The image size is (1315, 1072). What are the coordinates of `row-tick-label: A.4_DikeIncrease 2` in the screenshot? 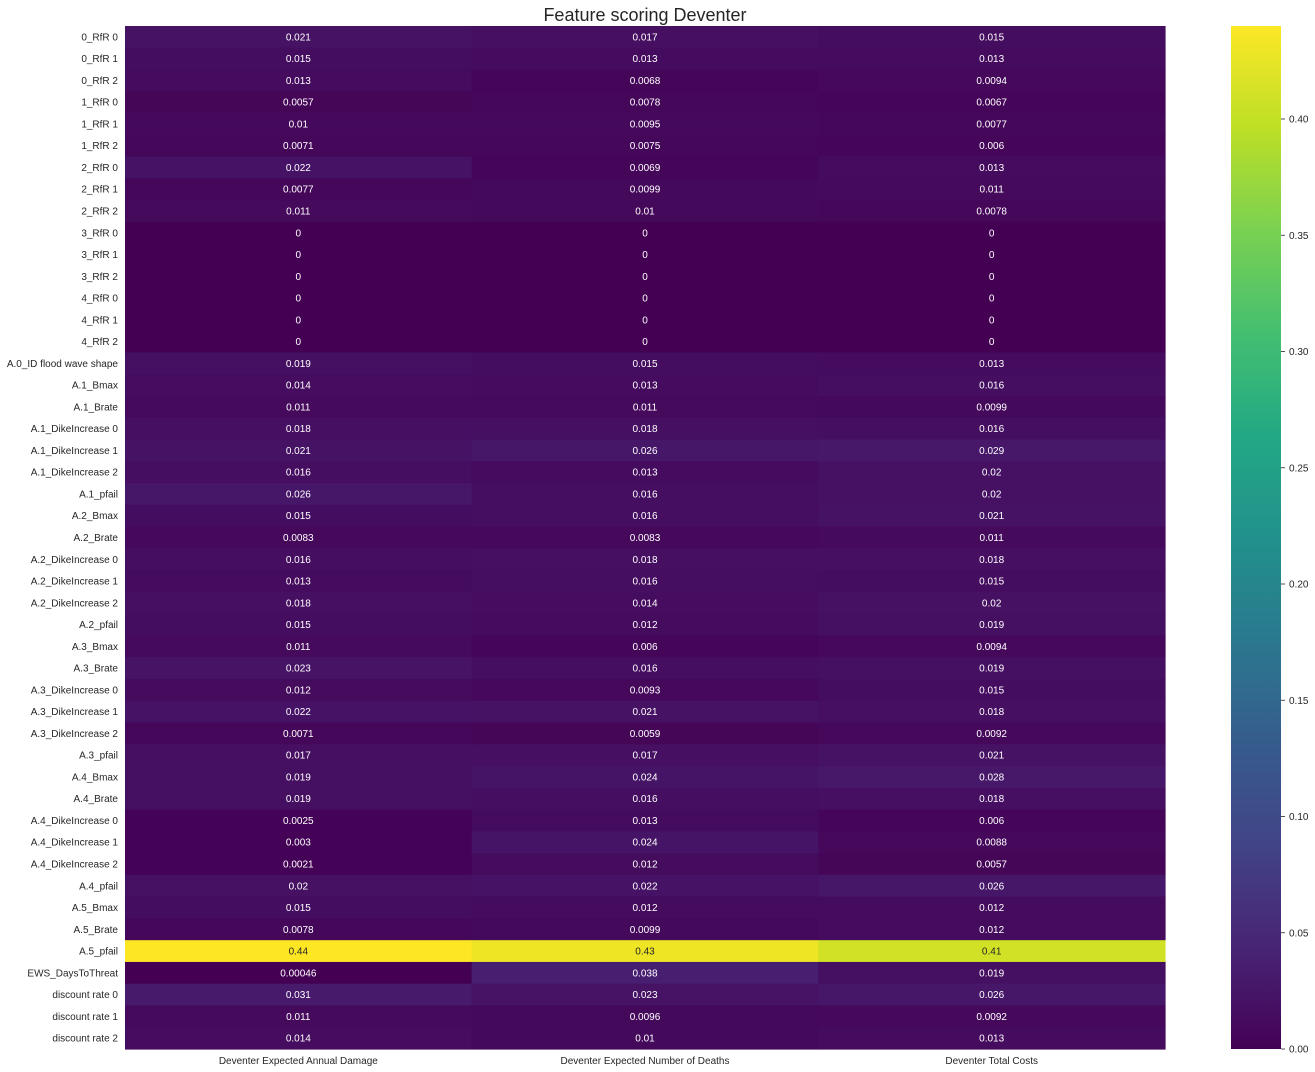 It's located at (75, 864).